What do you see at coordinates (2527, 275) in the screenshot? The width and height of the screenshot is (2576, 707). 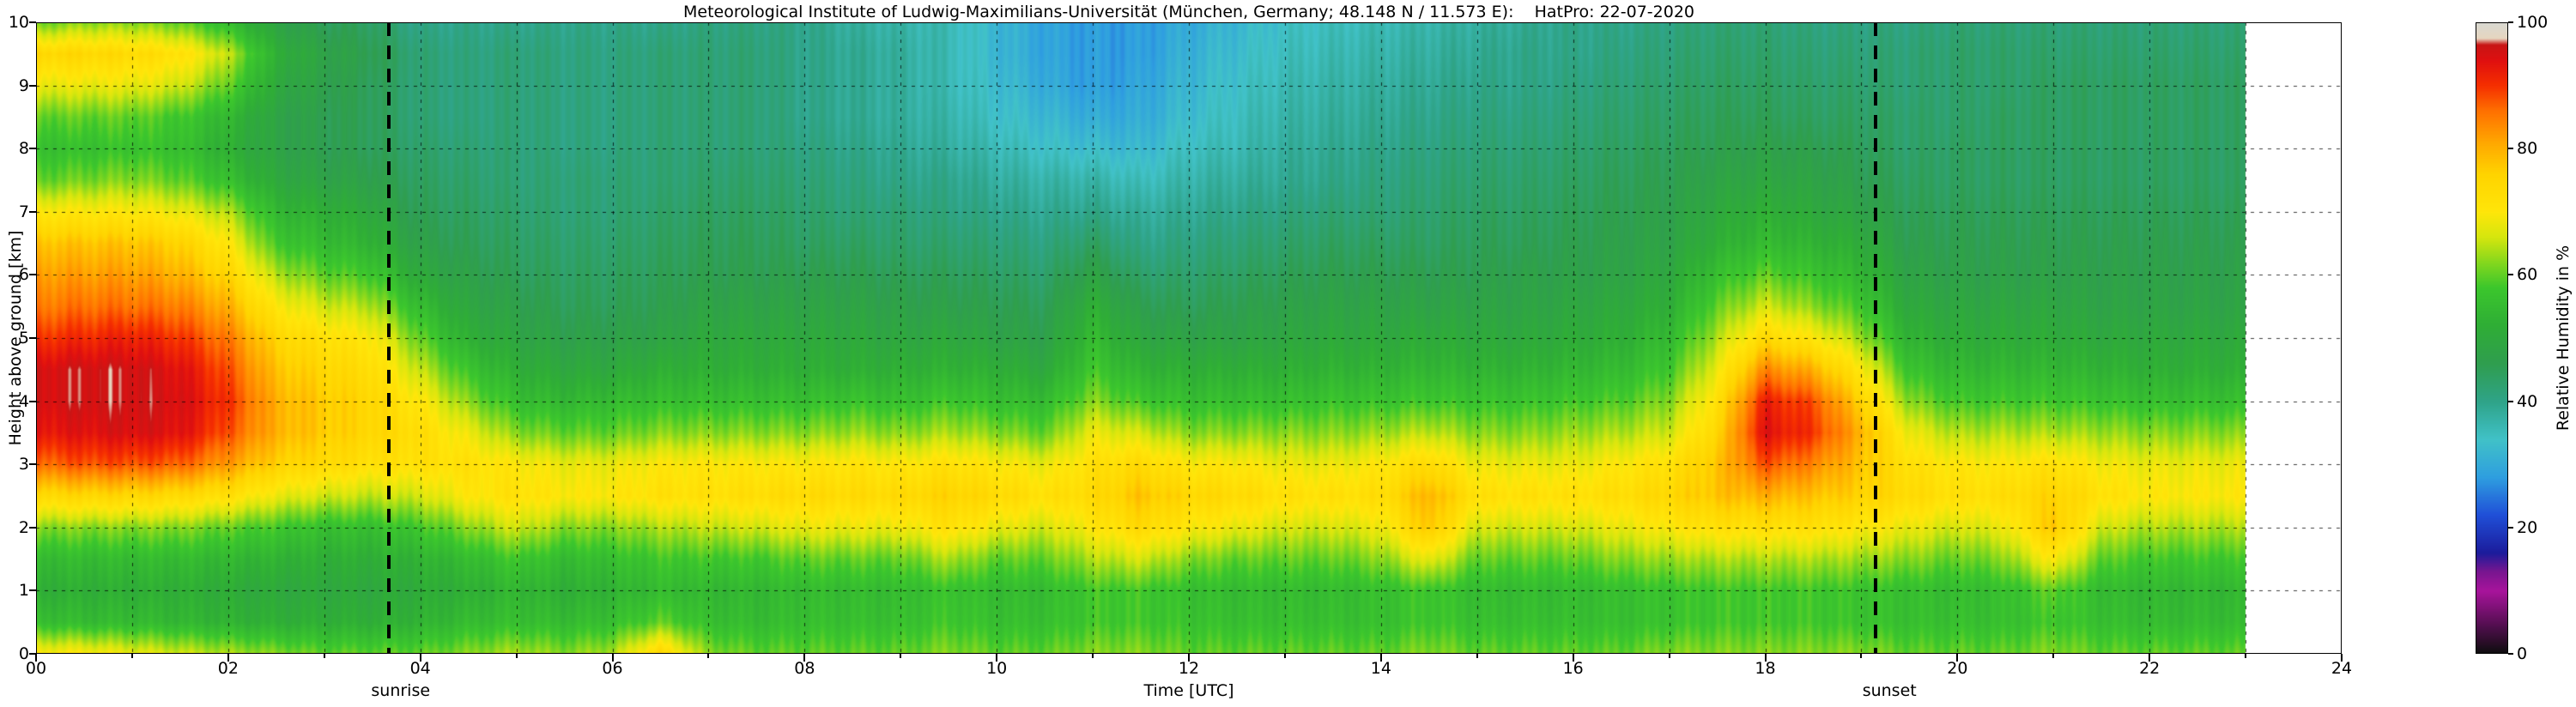 I see `colorbar-tick-label: 60` at bounding box center [2527, 275].